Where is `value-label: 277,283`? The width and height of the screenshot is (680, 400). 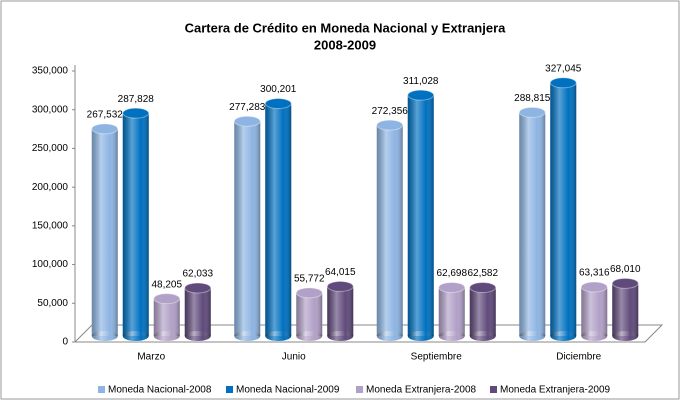
value-label: 277,283 is located at coordinates (247, 107).